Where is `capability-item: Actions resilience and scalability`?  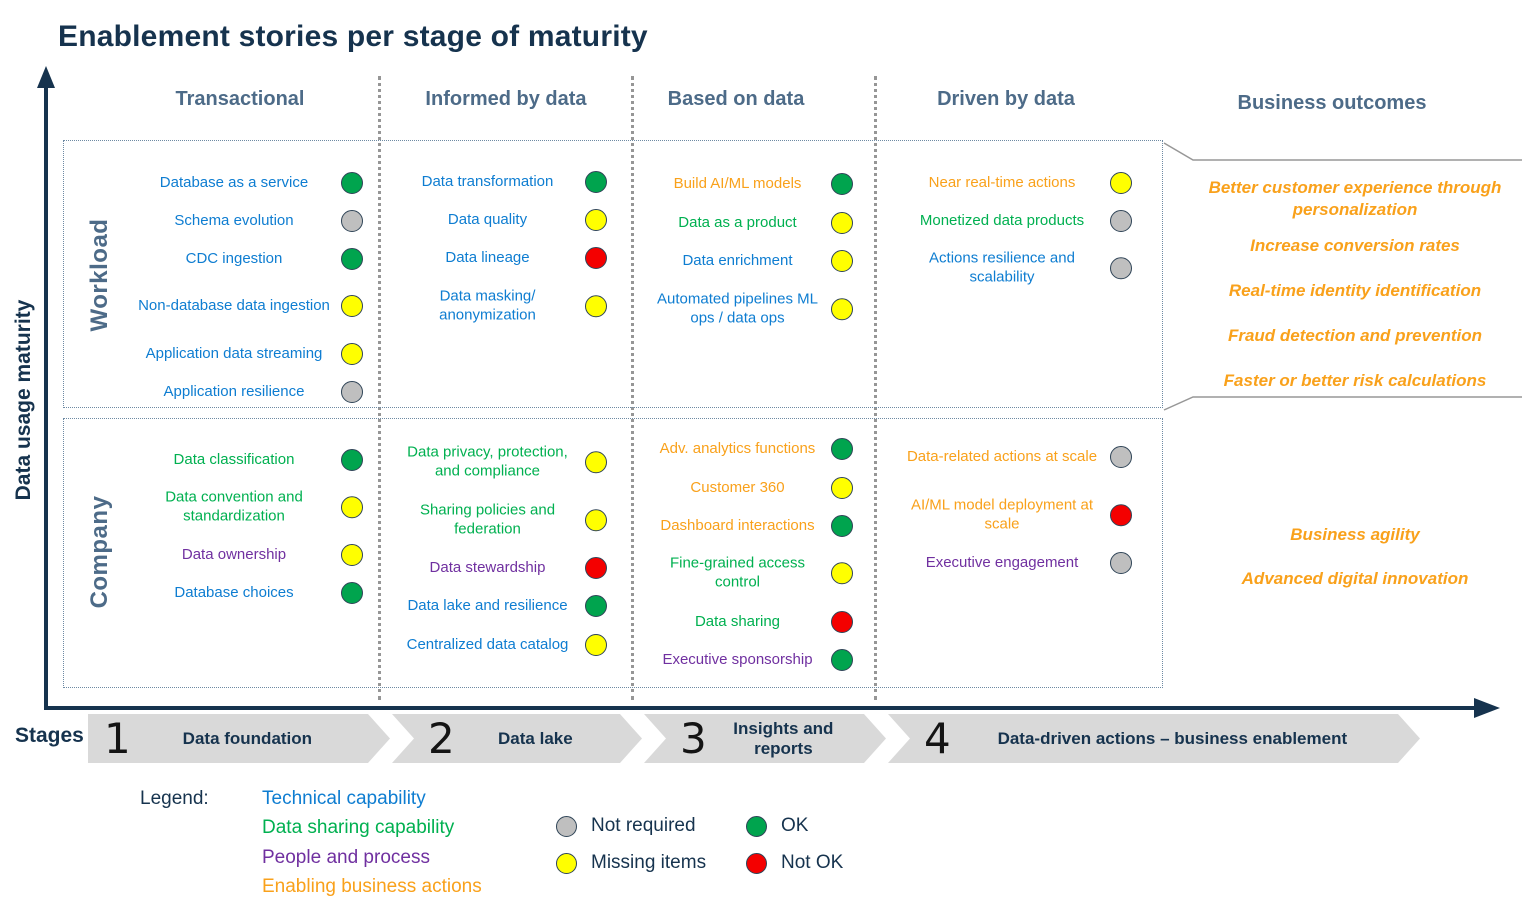 capability-item: Actions resilience and scalability is located at coordinates (1017, 268).